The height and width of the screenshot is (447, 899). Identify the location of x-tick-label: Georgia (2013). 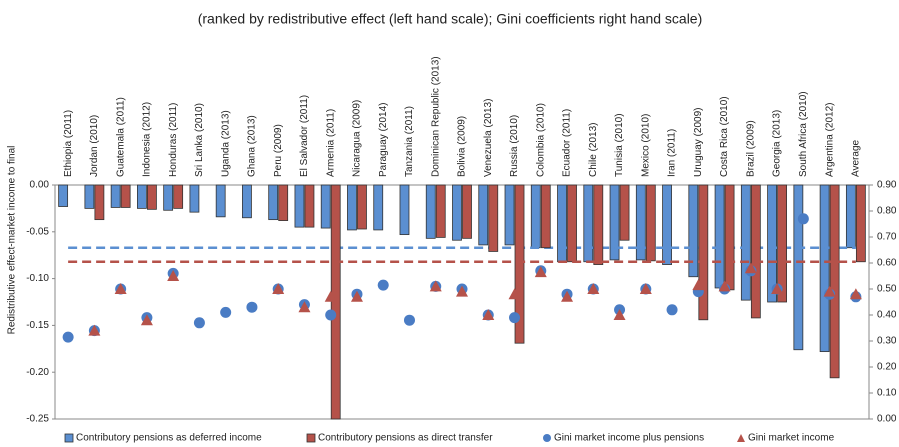
(777, 143).